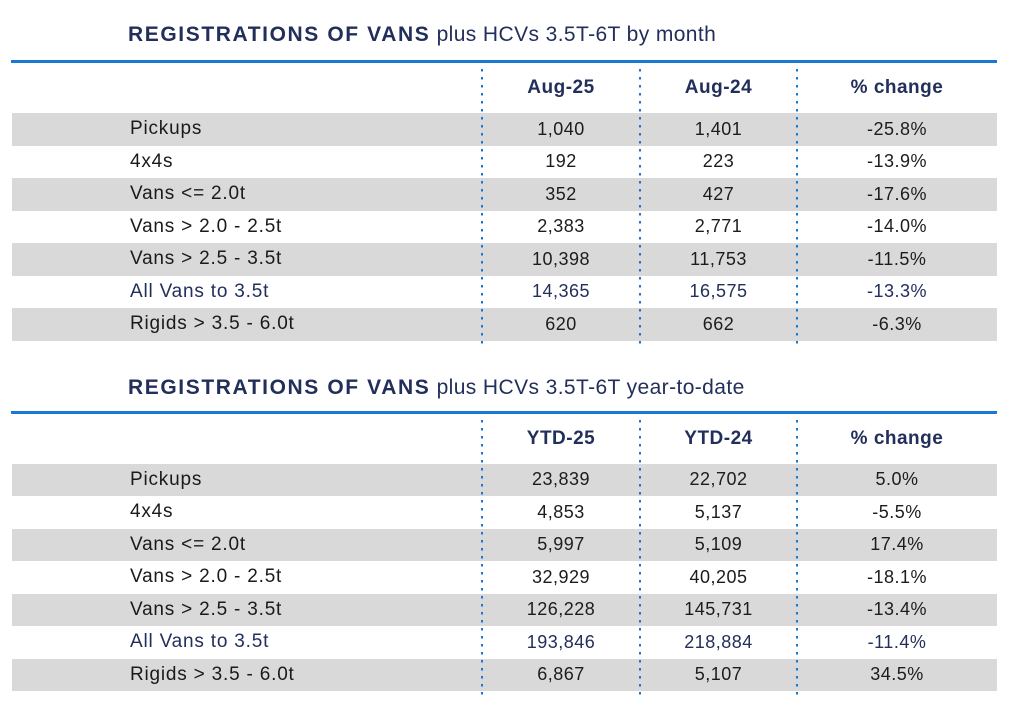  I want to click on table-row: Vans > 2.5 - 3.5t 10,398 11,753 -11.5%, so click(504, 259).